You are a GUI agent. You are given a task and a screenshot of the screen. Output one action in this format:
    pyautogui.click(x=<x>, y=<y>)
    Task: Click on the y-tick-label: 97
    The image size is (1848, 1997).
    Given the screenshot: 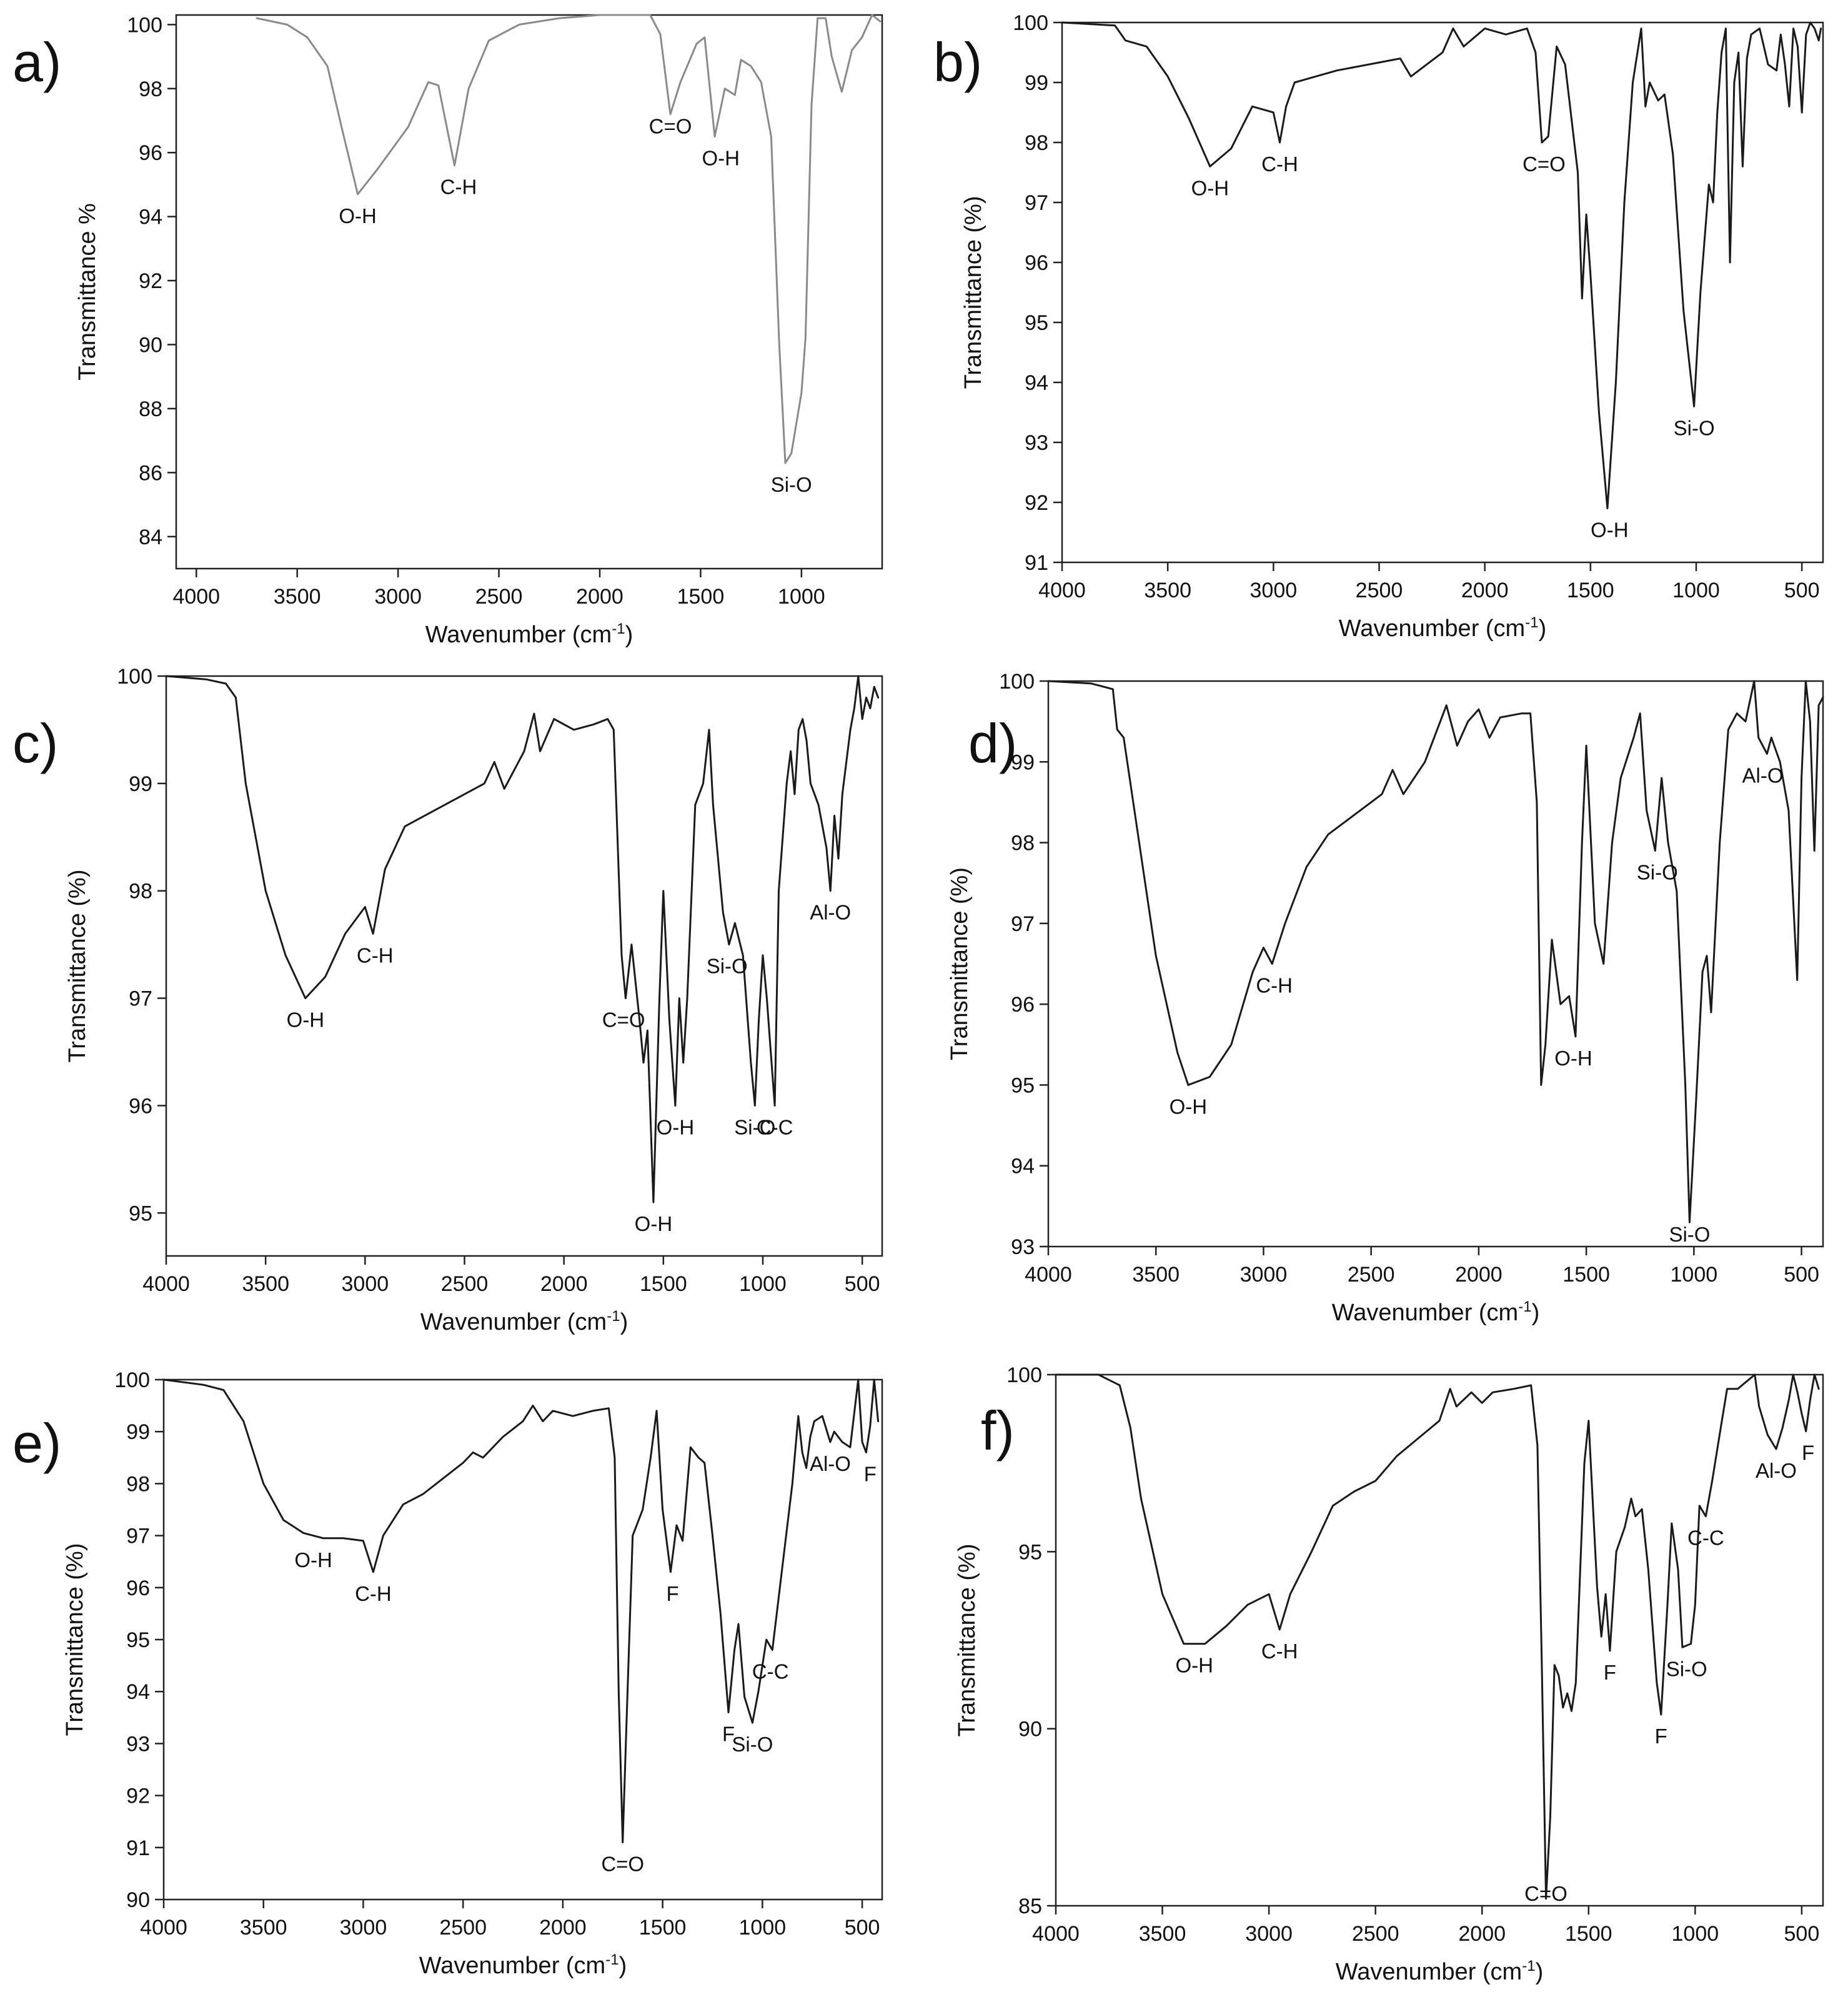 What is the action you would take?
    pyautogui.click(x=140, y=999)
    